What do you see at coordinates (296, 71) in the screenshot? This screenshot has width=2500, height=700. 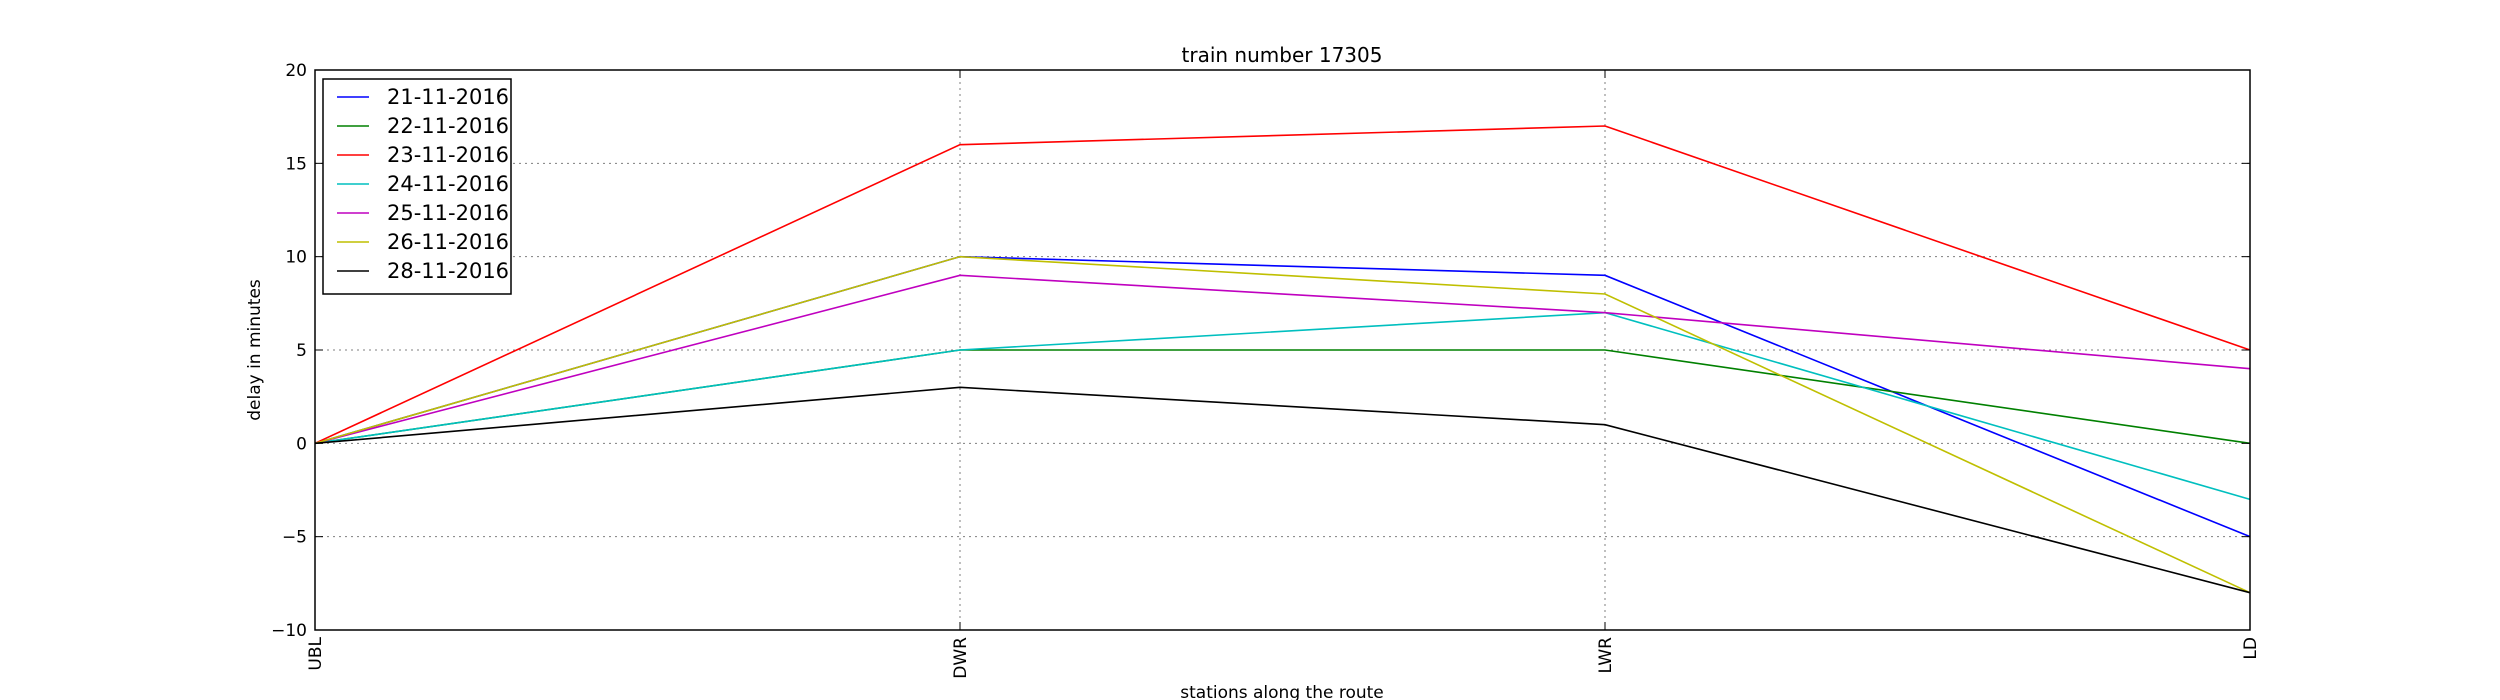 I see `y-tick-label: 20` at bounding box center [296, 71].